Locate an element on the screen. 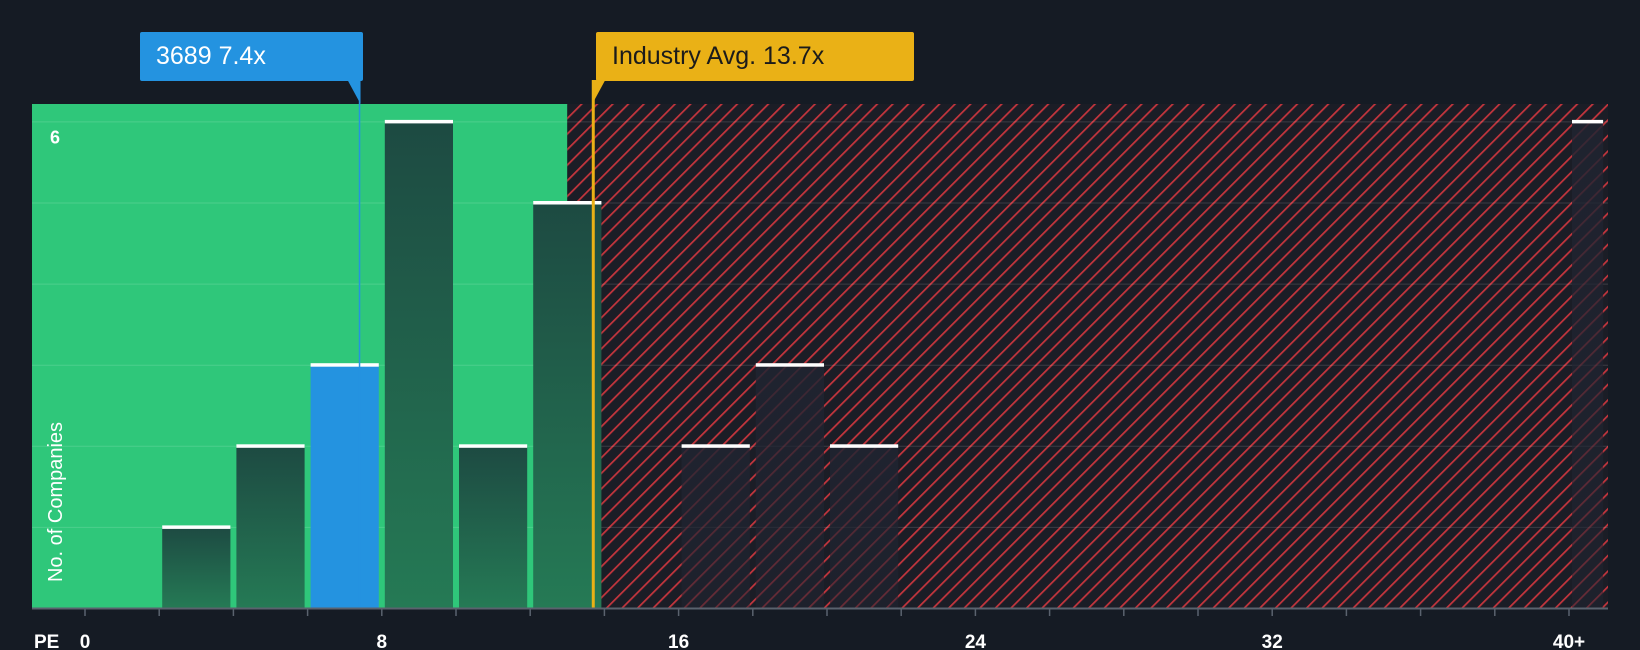  industry-avg-label: Industry Avg. is located at coordinates (684, 56).